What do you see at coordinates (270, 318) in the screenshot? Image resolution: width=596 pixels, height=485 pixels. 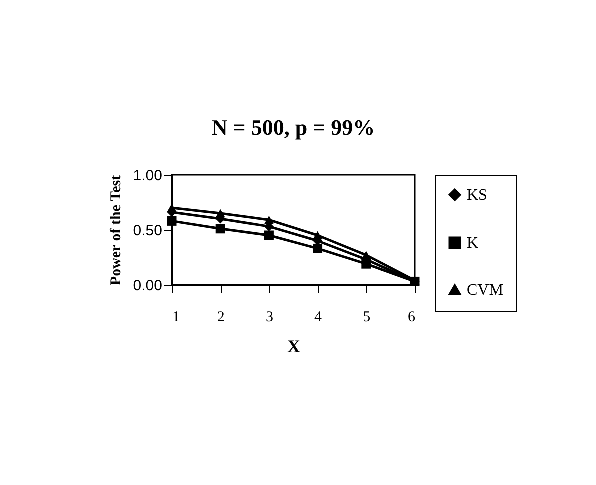 I see `x-tick-label: 3` at bounding box center [270, 318].